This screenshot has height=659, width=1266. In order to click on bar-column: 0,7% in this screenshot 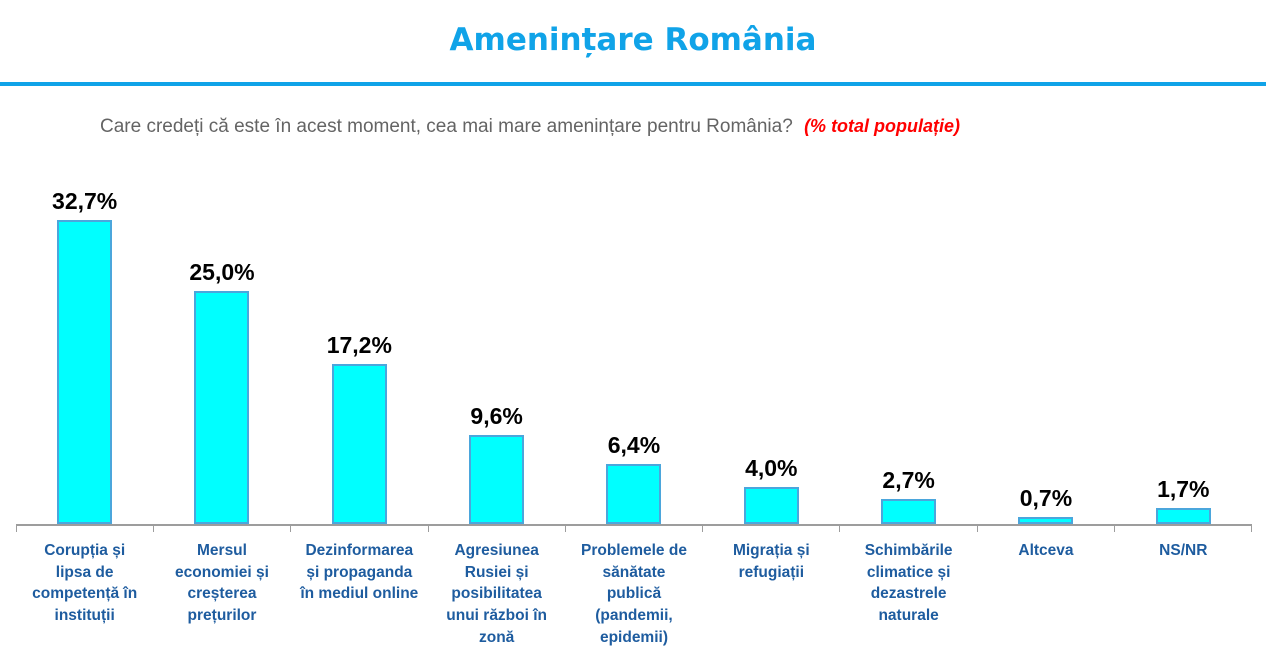, I will do `click(1045, 504)`.